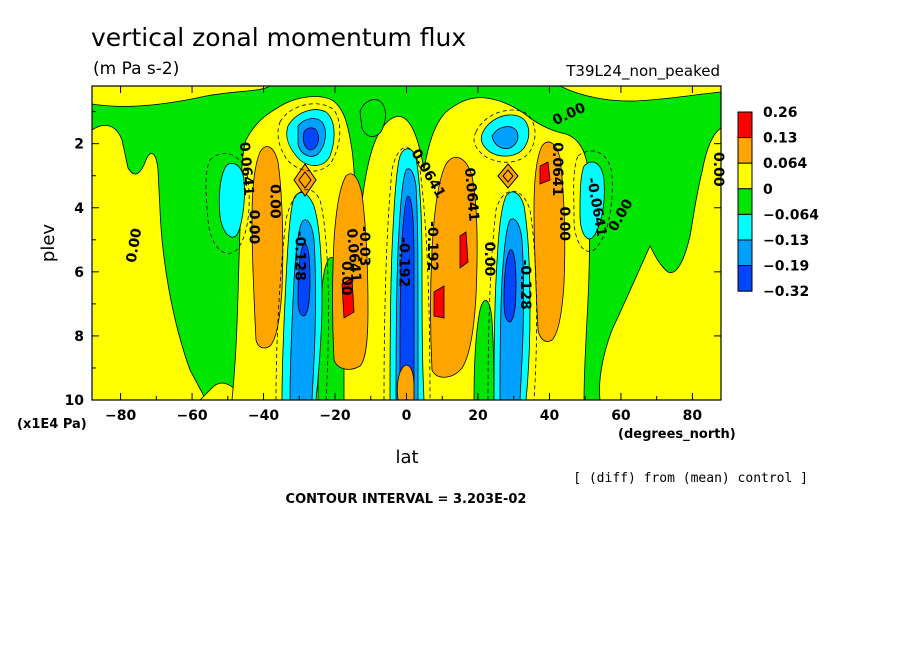 The height and width of the screenshot is (654, 904). What do you see at coordinates (785, 164) in the screenshot?
I see `legend-label: 0.064` at bounding box center [785, 164].